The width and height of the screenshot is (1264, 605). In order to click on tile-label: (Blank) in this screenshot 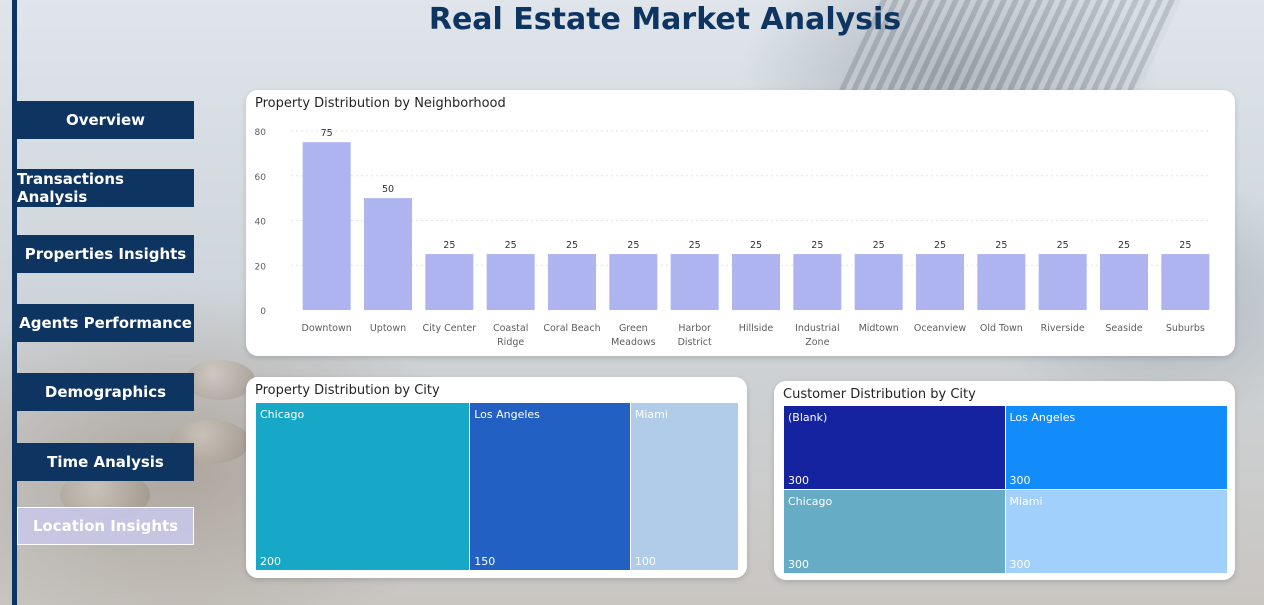, I will do `click(808, 417)`.